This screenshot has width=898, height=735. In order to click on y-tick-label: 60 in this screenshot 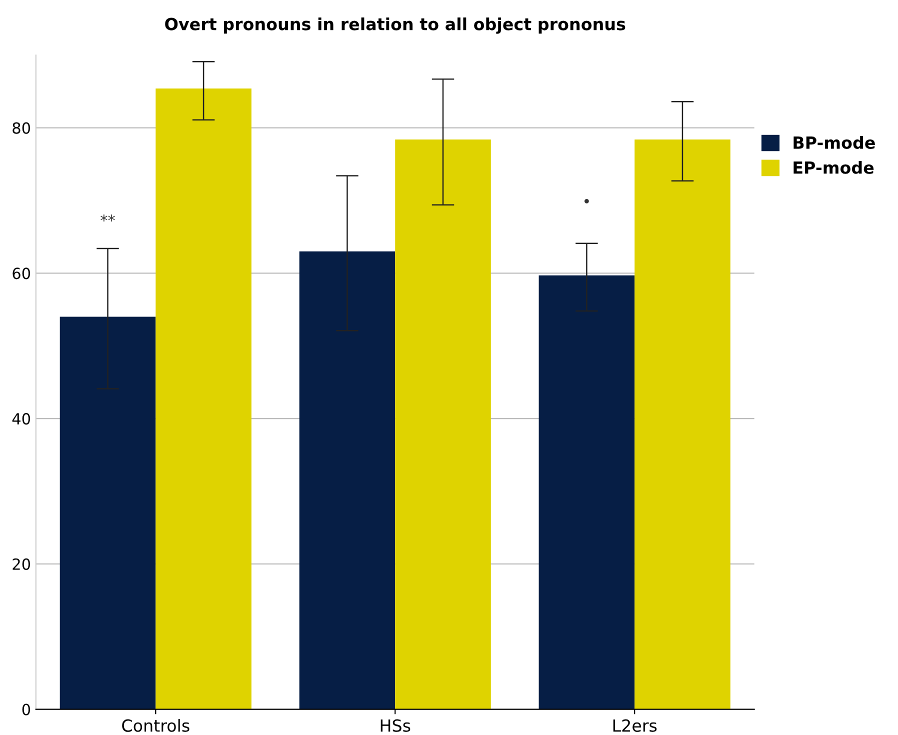, I will do `click(21, 274)`.